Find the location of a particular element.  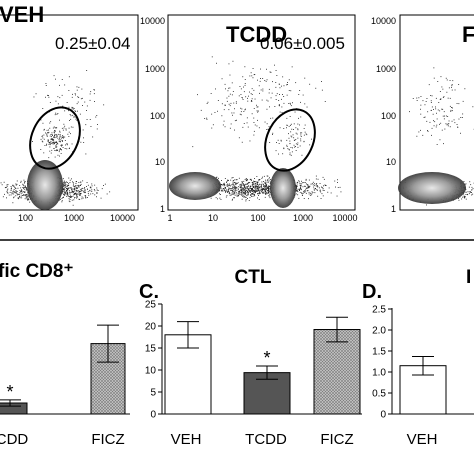

bar-marks-d is located at coordinates (423, 385).